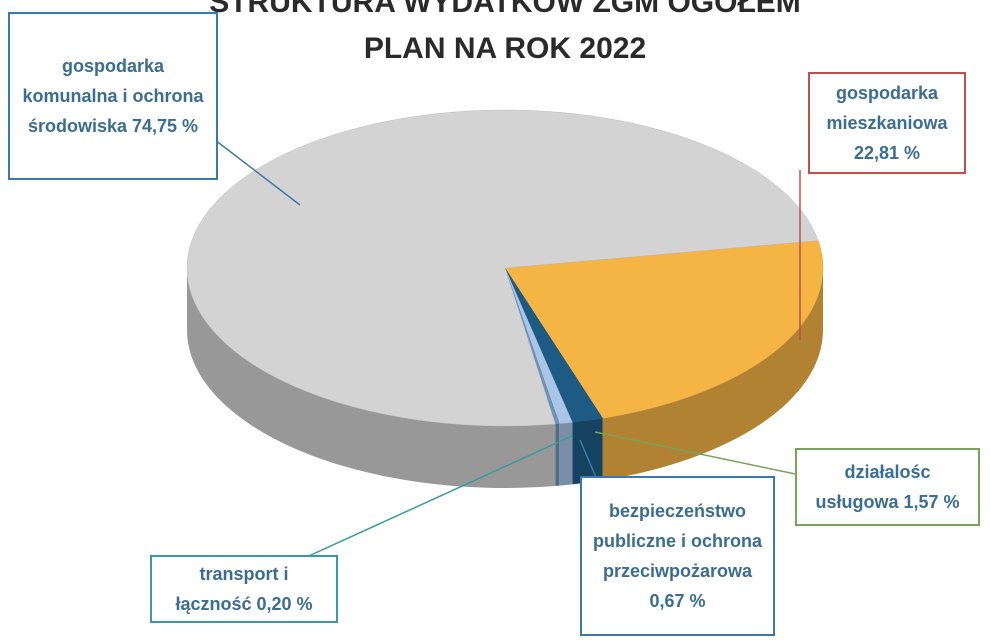 The width and height of the screenshot is (990, 640). What do you see at coordinates (505, 48) in the screenshot?
I see `chart-subtitle: PLAN NA ROK 2022` at bounding box center [505, 48].